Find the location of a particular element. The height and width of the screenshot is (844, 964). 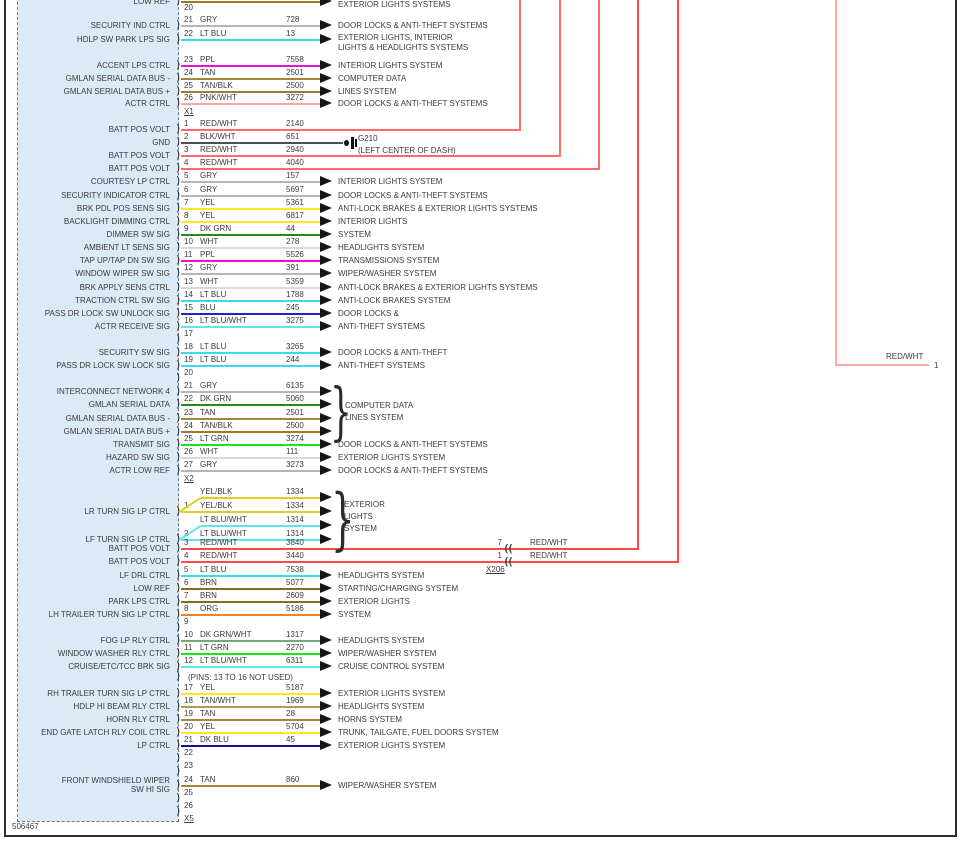

circuit-number: 1314 is located at coordinates (295, 533).